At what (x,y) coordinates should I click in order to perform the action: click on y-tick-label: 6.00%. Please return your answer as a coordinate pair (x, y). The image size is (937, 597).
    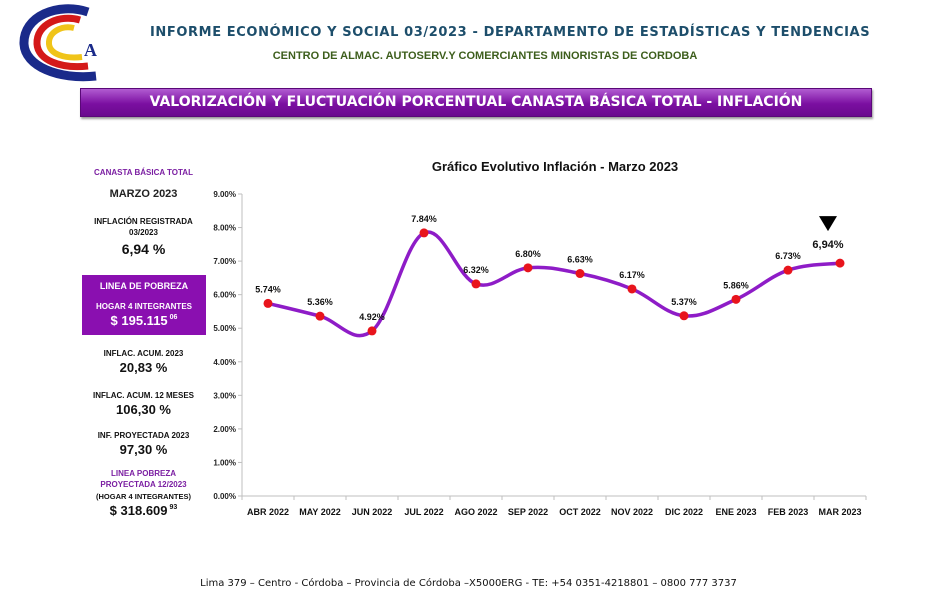
    Looking at the image, I should click on (224, 295).